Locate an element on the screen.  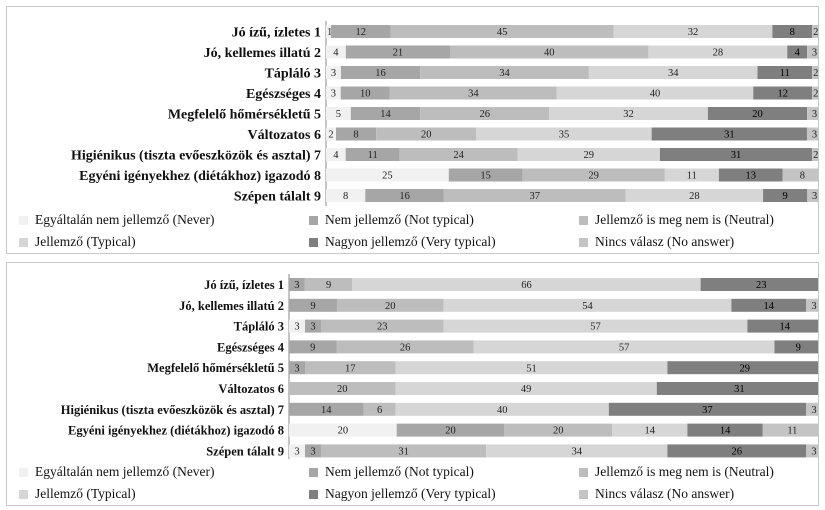
data-label: 28 is located at coordinates (694, 196).